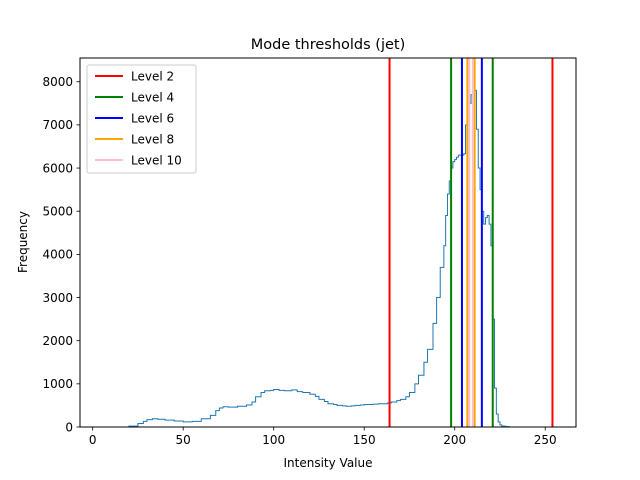  What do you see at coordinates (57, 82) in the screenshot?
I see `y-tick-label-9: 8000` at bounding box center [57, 82].